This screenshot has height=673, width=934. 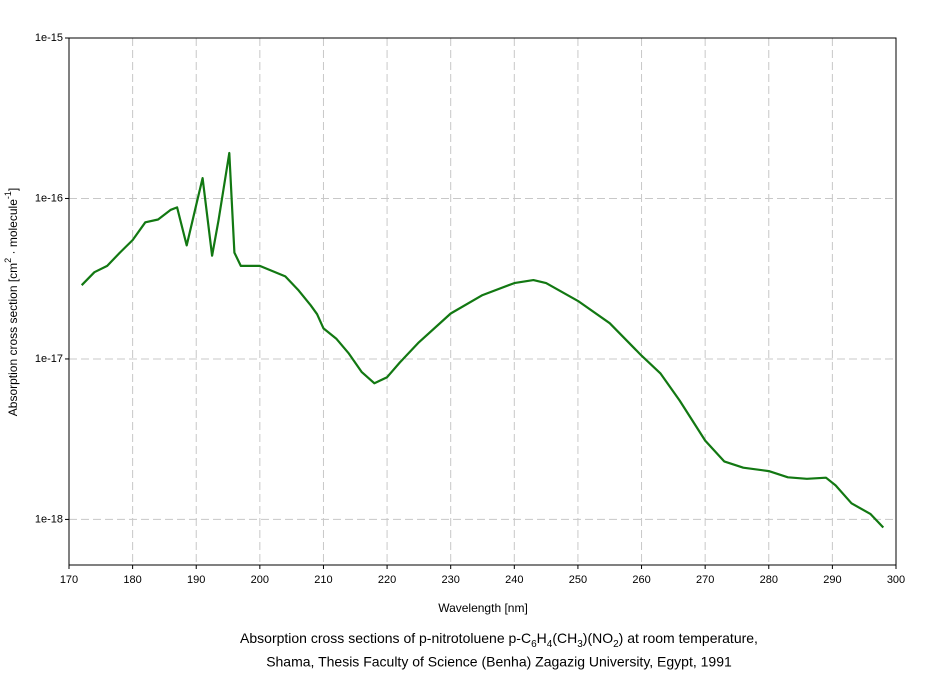 What do you see at coordinates (534, 644) in the screenshot?
I see `script-text: 6` at bounding box center [534, 644].